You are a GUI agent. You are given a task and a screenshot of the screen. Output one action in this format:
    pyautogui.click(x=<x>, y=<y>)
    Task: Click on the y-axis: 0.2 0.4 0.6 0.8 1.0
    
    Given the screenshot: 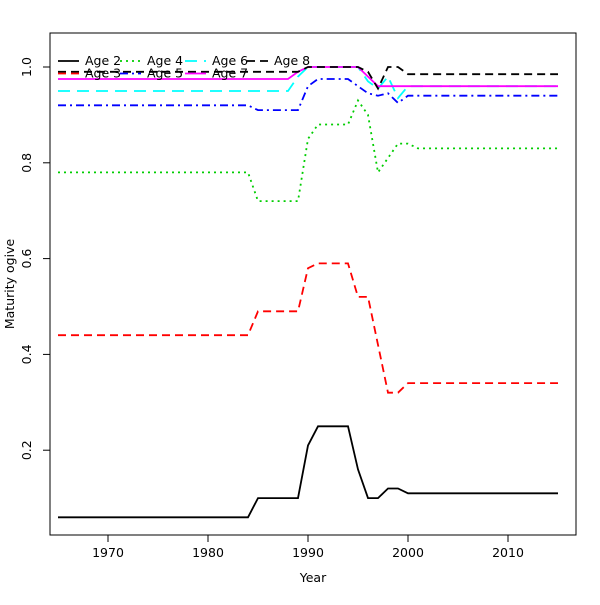 What is the action you would take?
    pyautogui.click(x=34, y=258)
    